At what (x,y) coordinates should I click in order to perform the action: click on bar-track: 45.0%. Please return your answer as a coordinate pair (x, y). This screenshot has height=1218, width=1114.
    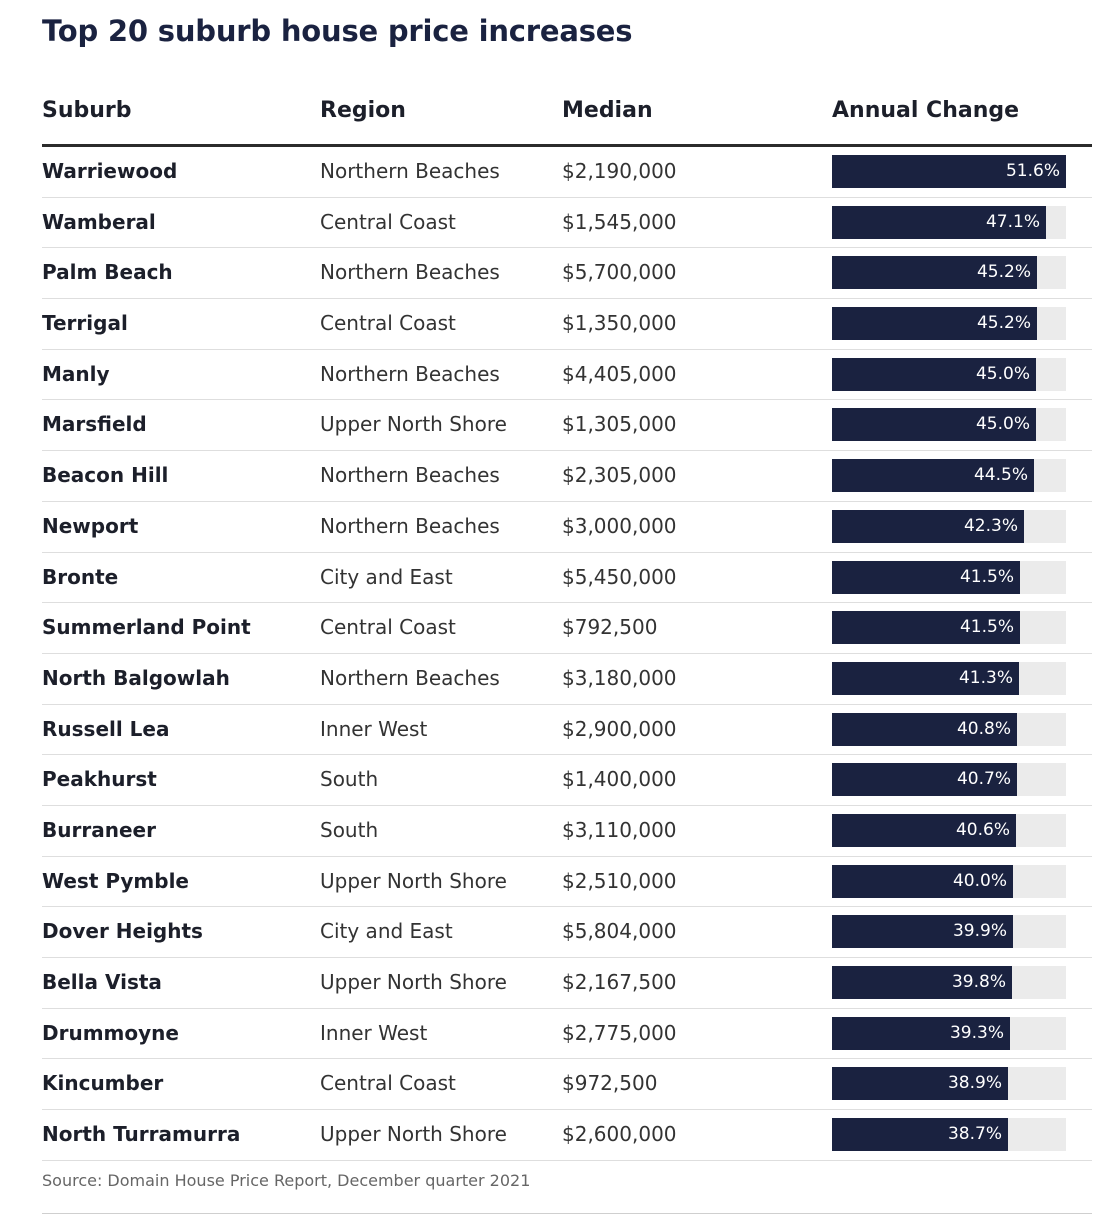
    Looking at the image, I should click on (949, 425).